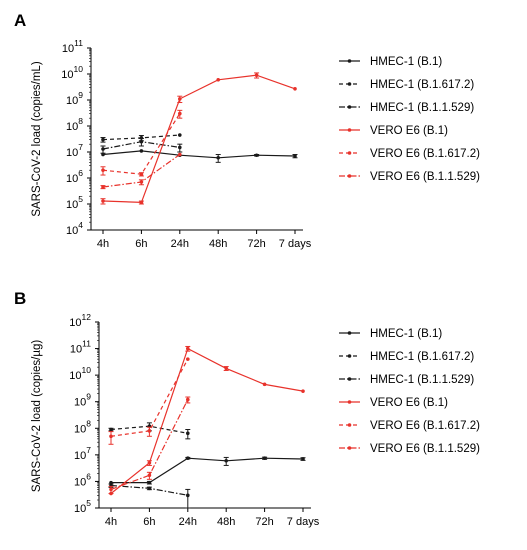 The height and width of the screenshot is (550, 527). Describe the element at coordinates (409, 403) in the screenshot. I see `panel-b-series-3-legend-label: VERO E6 (B.1)` at that location.